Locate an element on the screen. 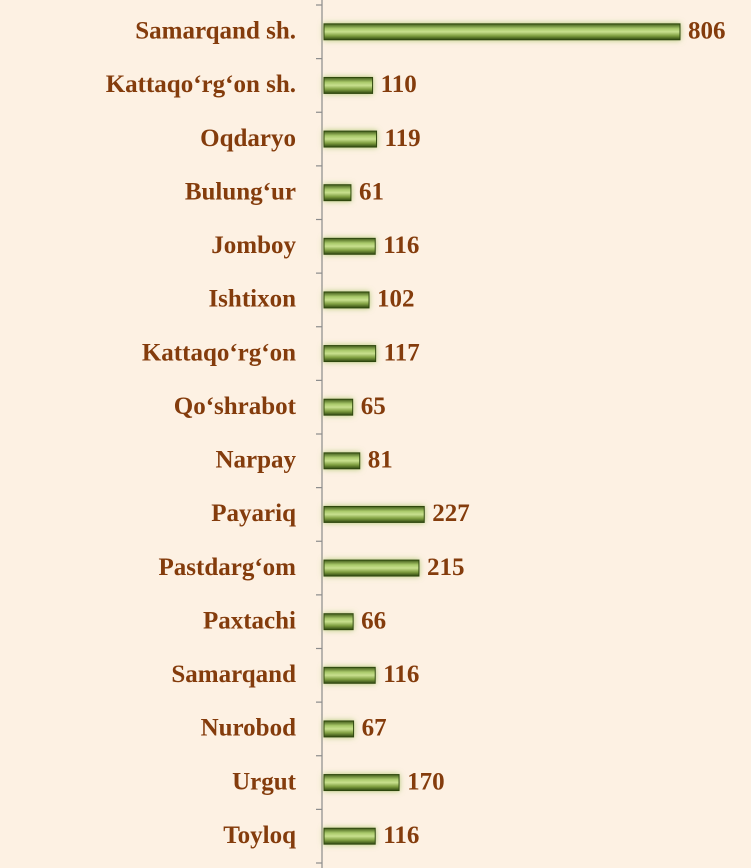 The height and width of the screenshot is (868, 751). value-label: 806 is located at coordinates (707, 31).